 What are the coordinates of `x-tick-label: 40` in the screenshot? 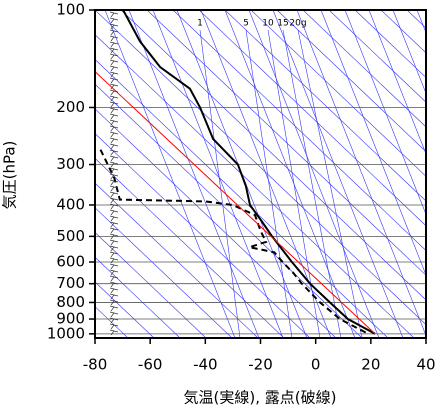 It's located at (425, 365).